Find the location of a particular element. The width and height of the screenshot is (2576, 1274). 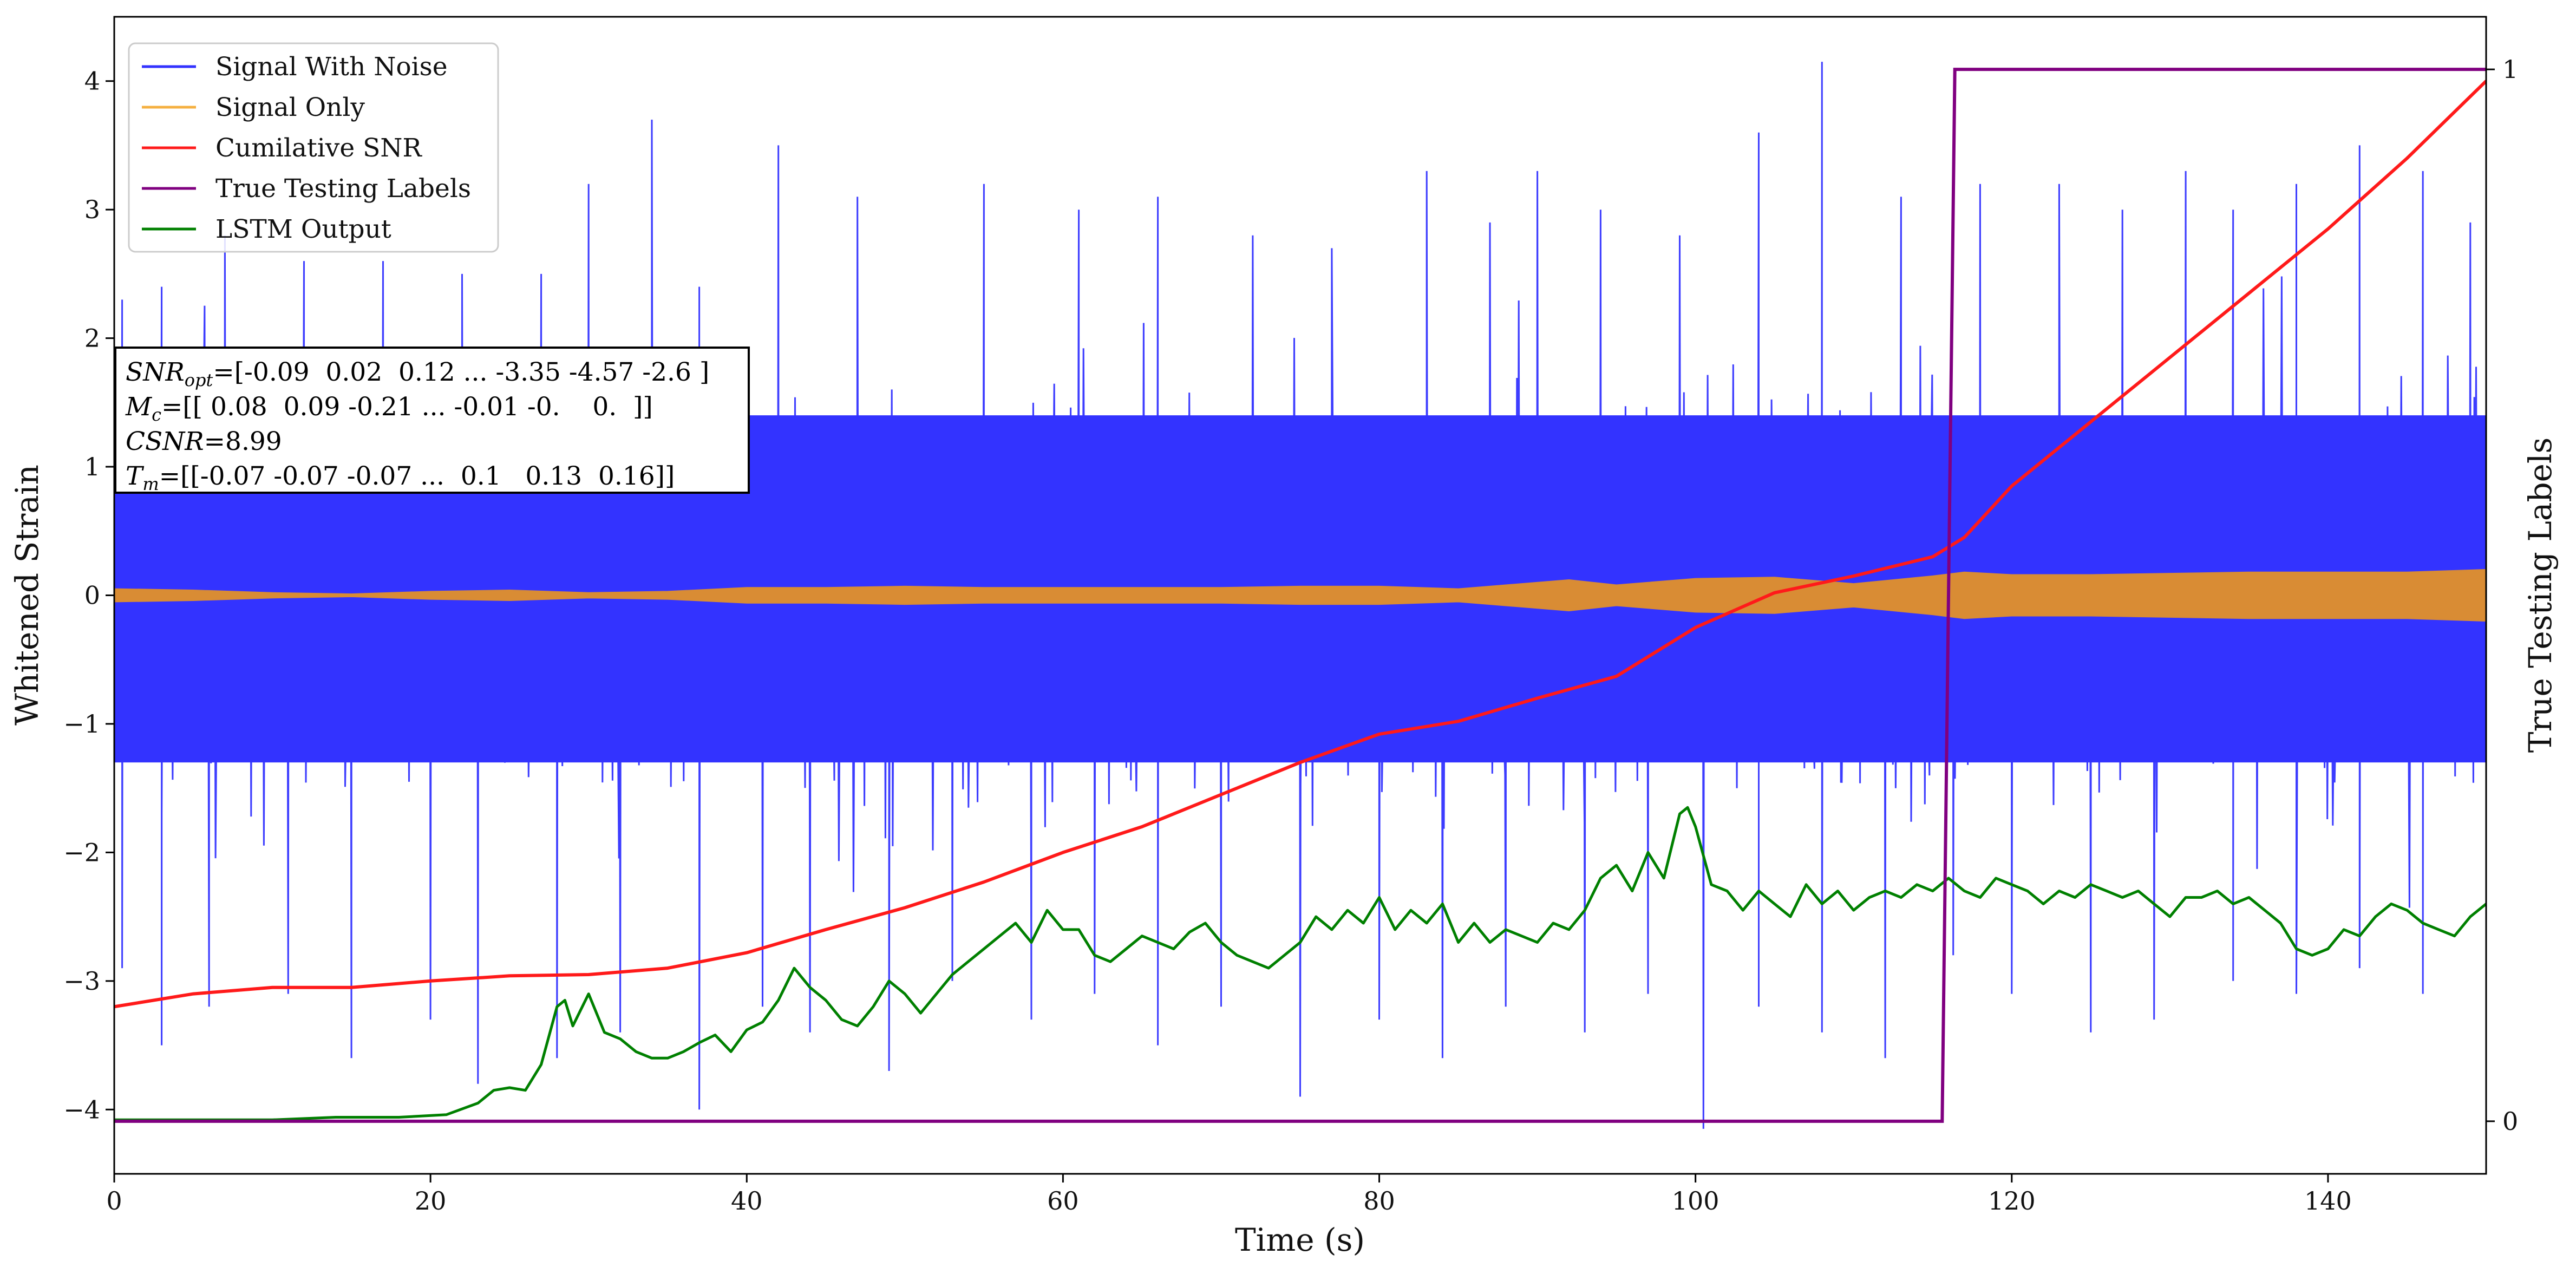

legend-label: LSTM Output is located at coordinates (303, 229).